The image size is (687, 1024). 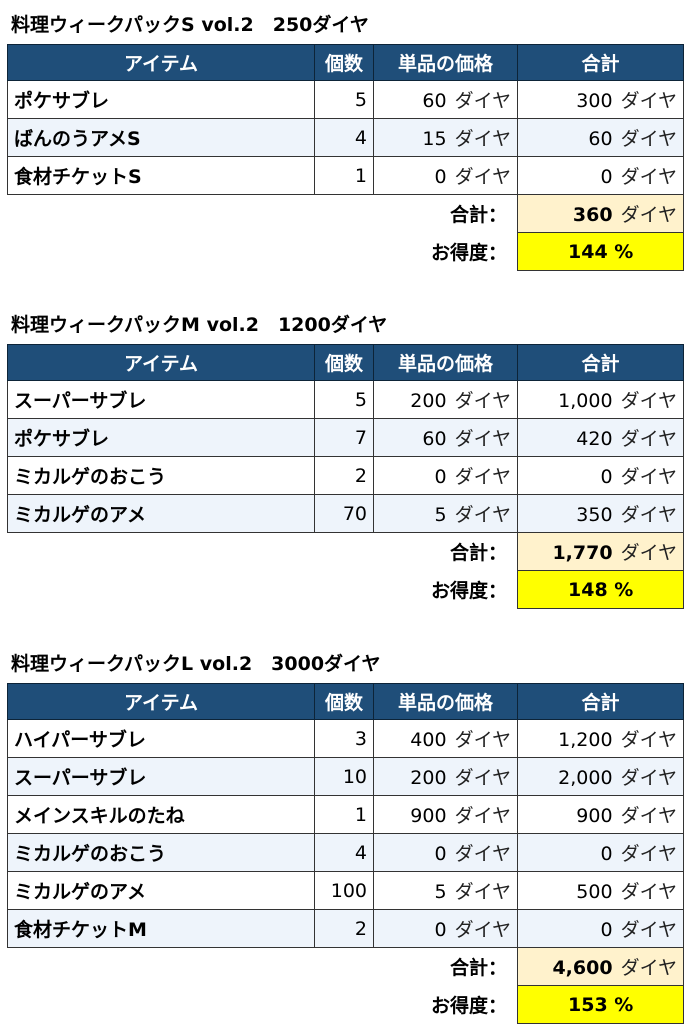 I want to click on value: 60, so click(x=434, y=439).